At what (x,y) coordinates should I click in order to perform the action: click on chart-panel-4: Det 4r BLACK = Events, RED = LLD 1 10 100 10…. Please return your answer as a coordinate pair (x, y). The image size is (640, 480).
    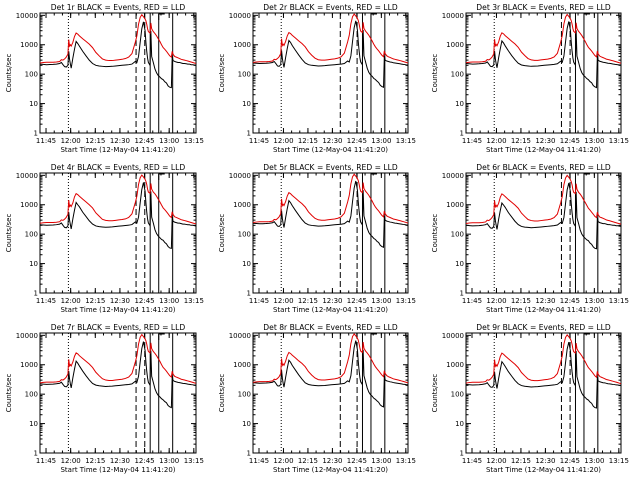
    Looking at the image, I should click on (104, 238).